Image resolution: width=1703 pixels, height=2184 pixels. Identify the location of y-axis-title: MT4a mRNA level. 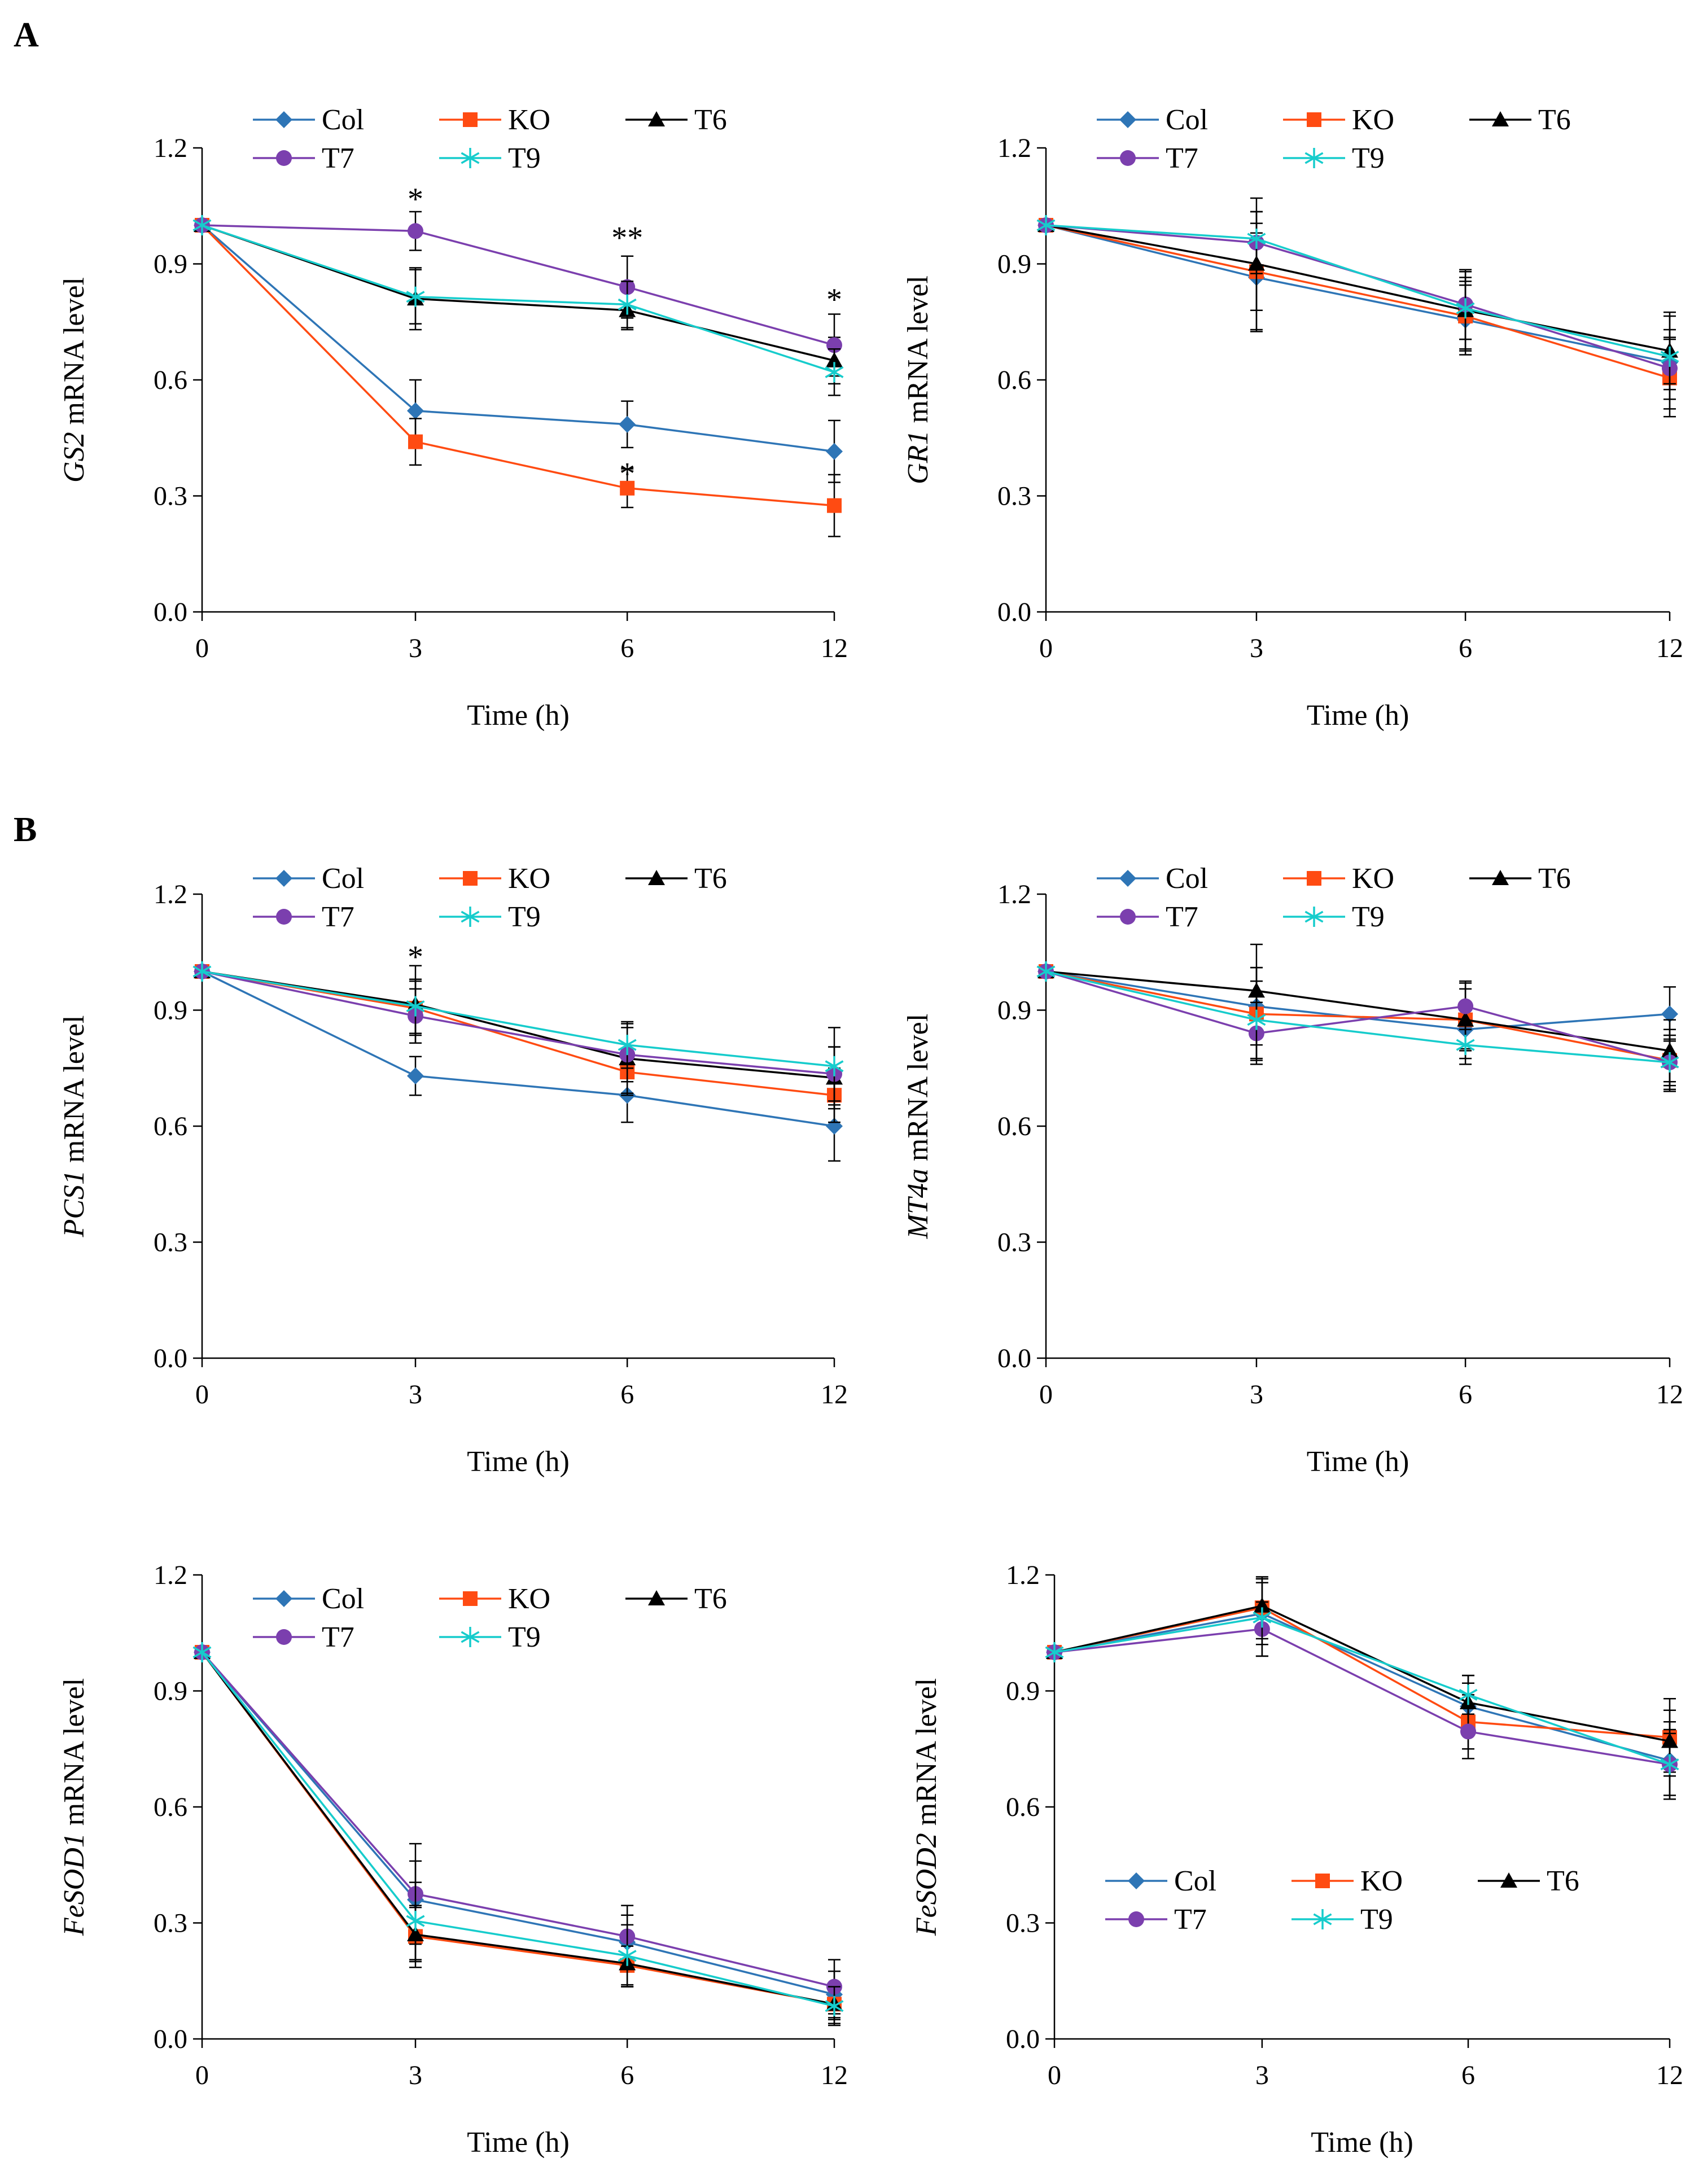
(918, 1127).